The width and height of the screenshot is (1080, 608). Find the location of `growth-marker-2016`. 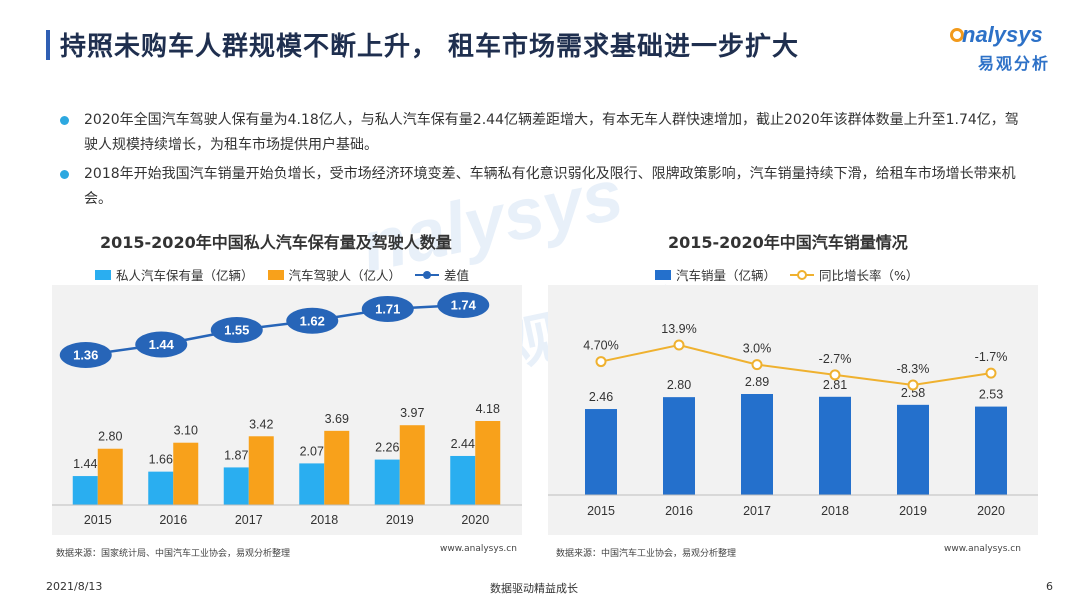

growth-marker-2016 is located at coordinates (679, 345).